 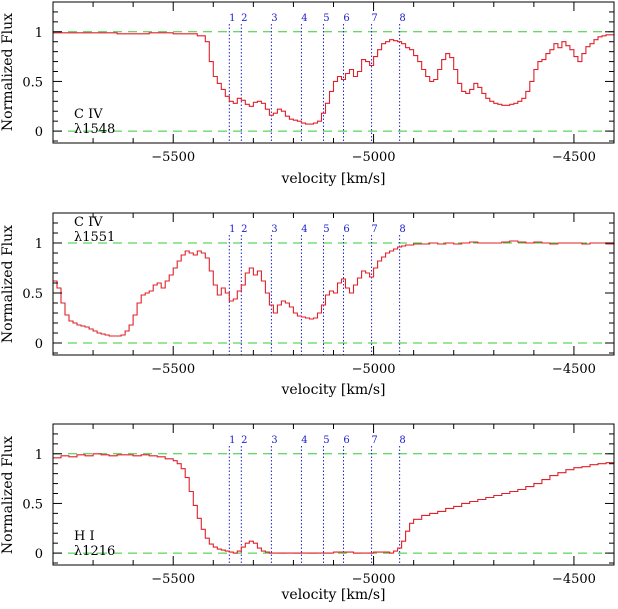 What do you see at coordinates (84, 536) in the screenshot?
I see `ion-label: H I` at bounding box center [84, 536].